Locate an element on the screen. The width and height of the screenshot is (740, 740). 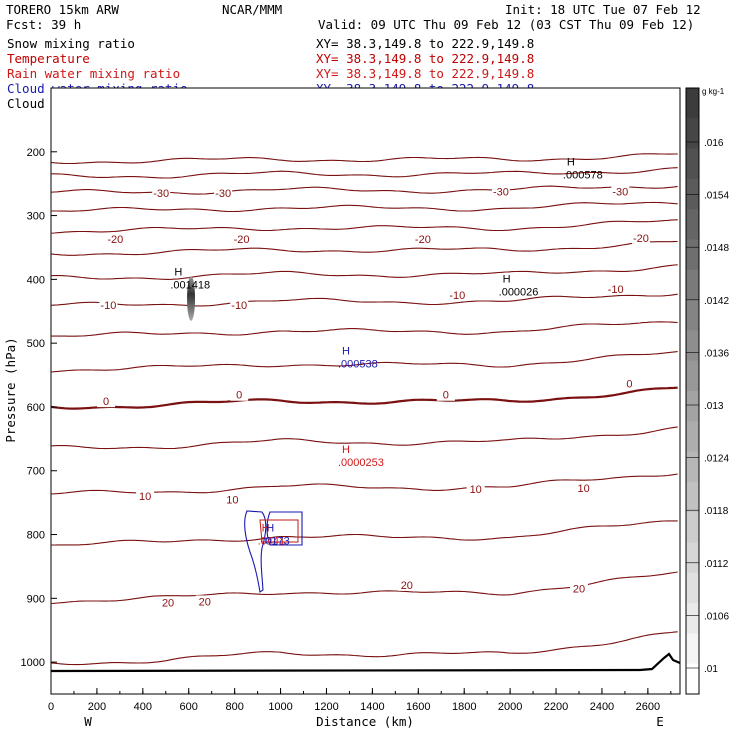
x-tick-label: 600 is located at coordinates (189, 707).